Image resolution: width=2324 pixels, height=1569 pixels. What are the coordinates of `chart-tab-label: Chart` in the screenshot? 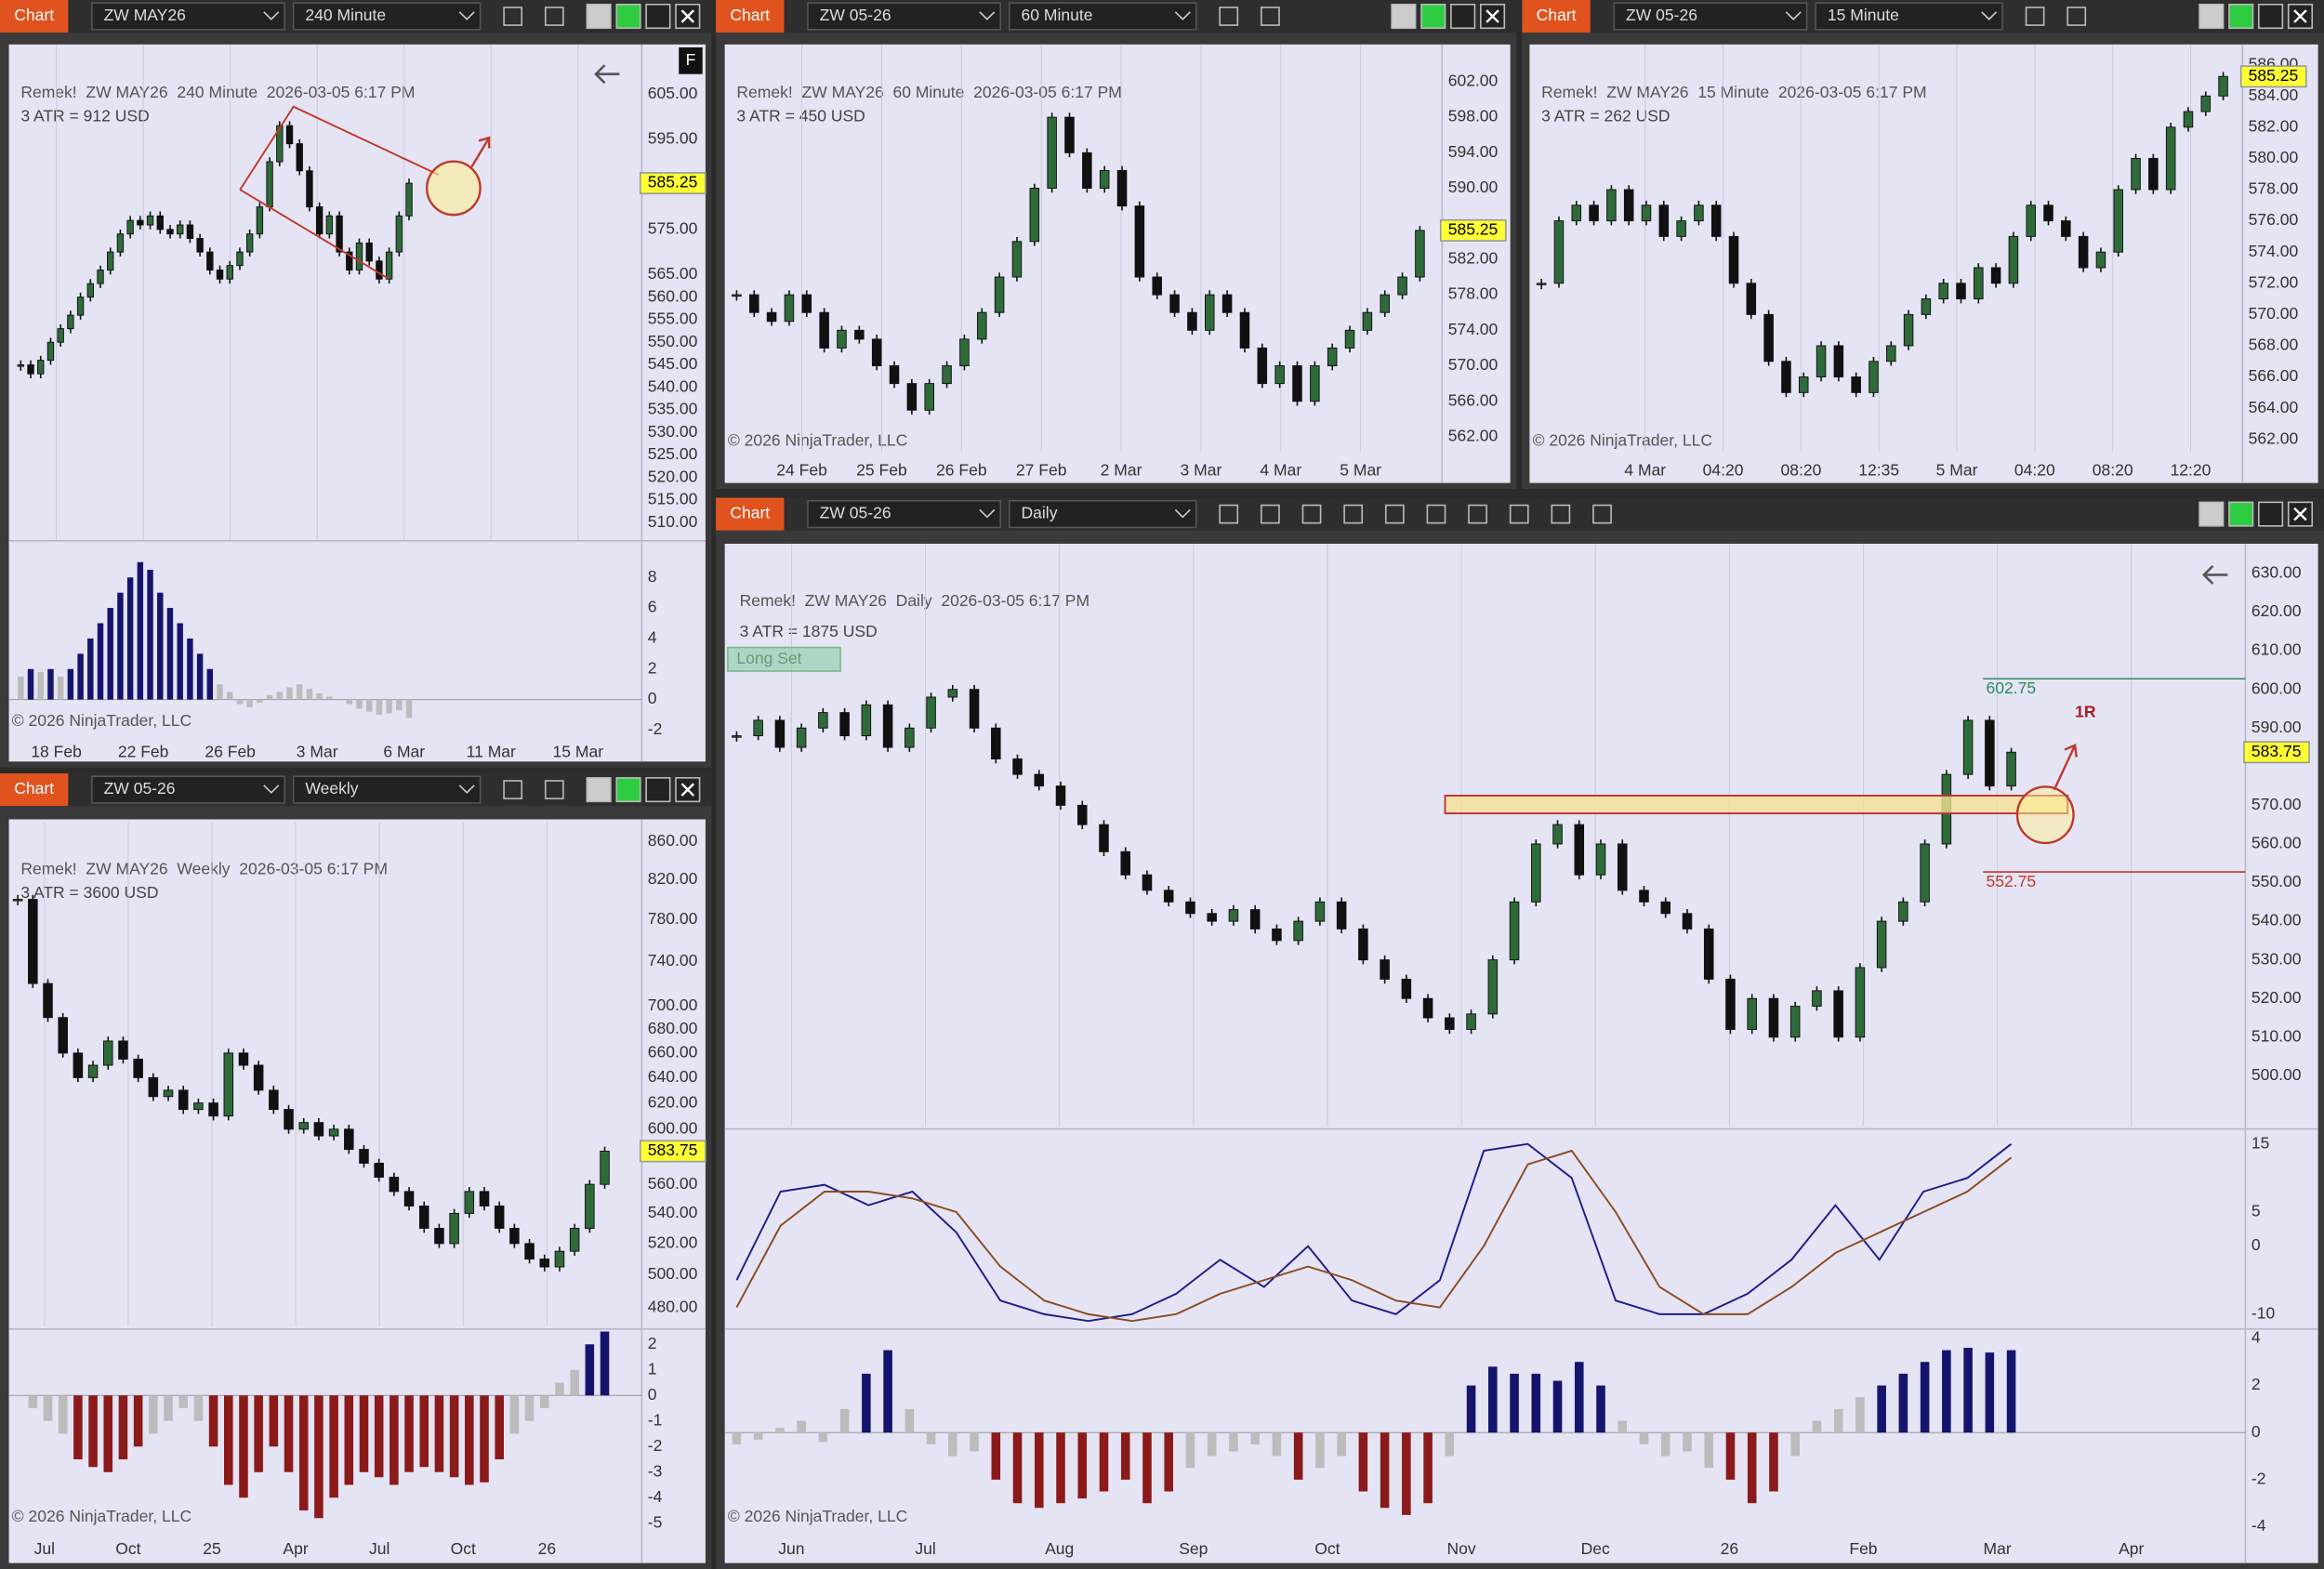 It's located at (34, 15).